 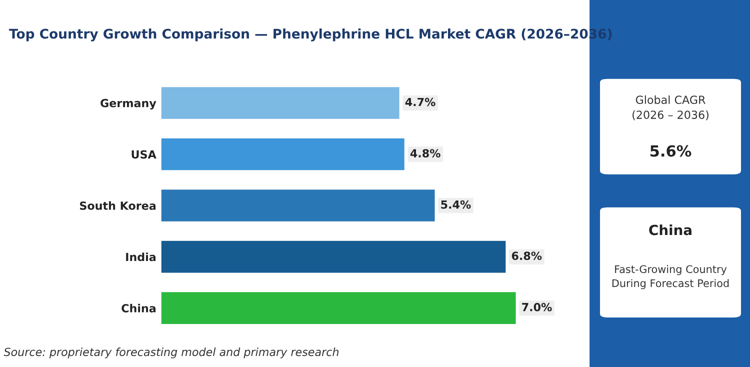 What do you see at coordinates (670, 230) in the screenshot?
I see `text: China` at bounding box center [670, 230].